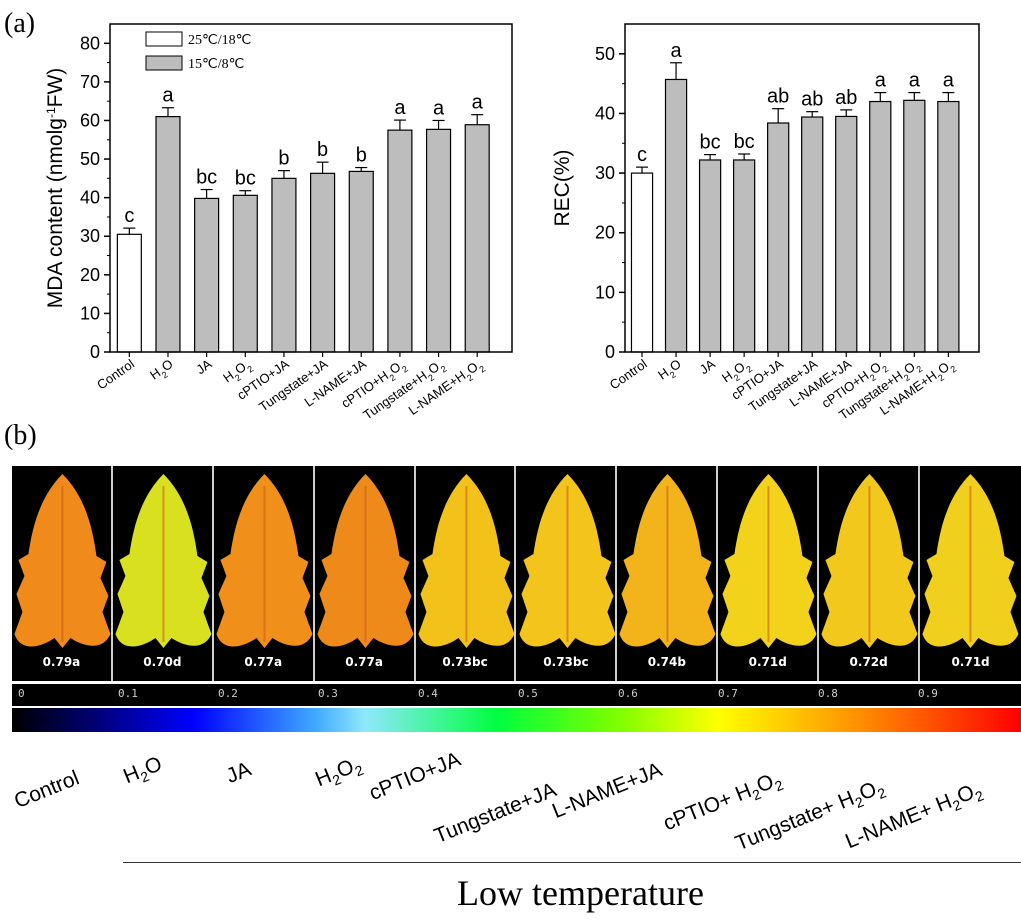 The width and height of the screenshot is (1021, 920). I want to click on y-tick-label: 60, so click(90, 120).